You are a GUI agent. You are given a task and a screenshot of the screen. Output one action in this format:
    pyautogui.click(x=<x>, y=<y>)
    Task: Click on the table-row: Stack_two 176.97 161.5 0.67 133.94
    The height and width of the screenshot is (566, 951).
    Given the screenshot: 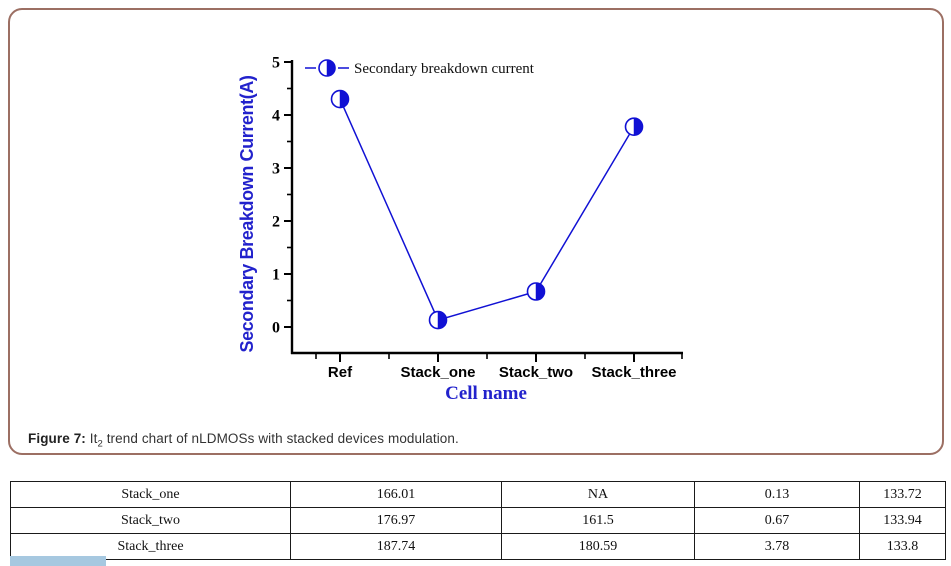 What is the action you would take?
    pyautogui.click(x=478, y=520)
    